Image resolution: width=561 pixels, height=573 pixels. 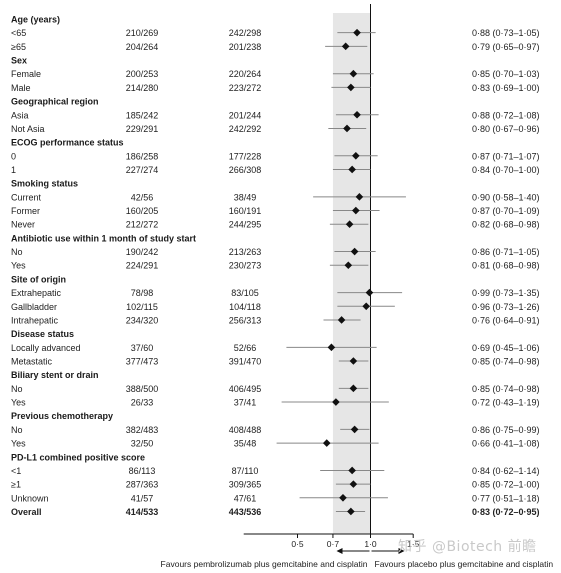 I want to click on pembro-events: 287/363, so click(x=142, y=485).